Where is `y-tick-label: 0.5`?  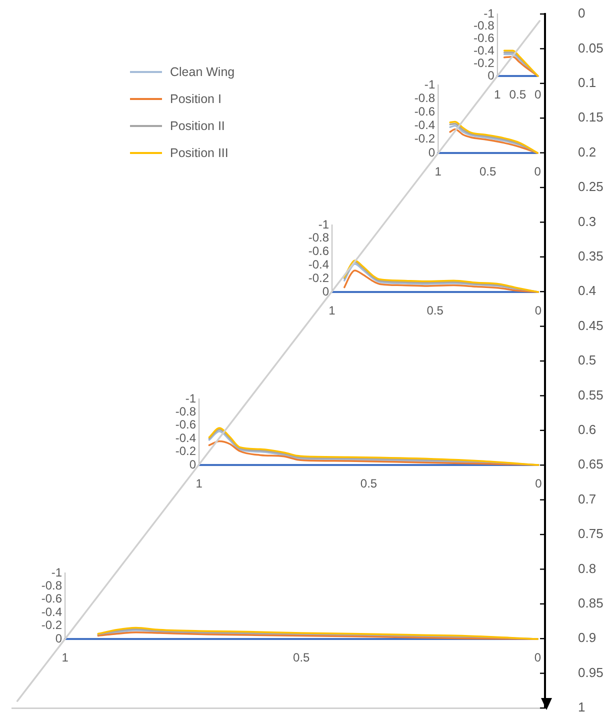
y-tick-label: 0.5 is located at coordinates (587, 360).